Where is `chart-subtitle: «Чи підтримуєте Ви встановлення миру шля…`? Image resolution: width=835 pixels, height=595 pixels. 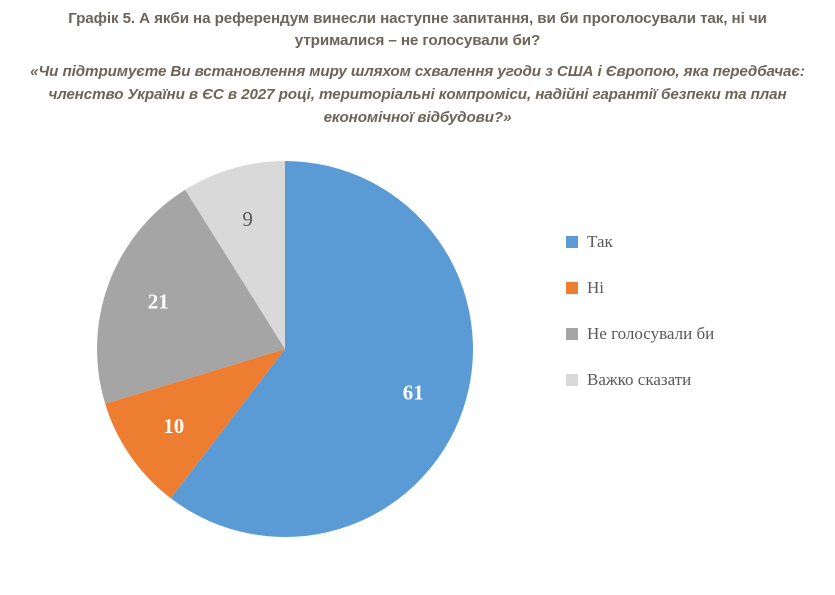 chart-subtitle: «Чи підтримуєте Ви встановлення миру шля… is located at coordinates (417, 94).